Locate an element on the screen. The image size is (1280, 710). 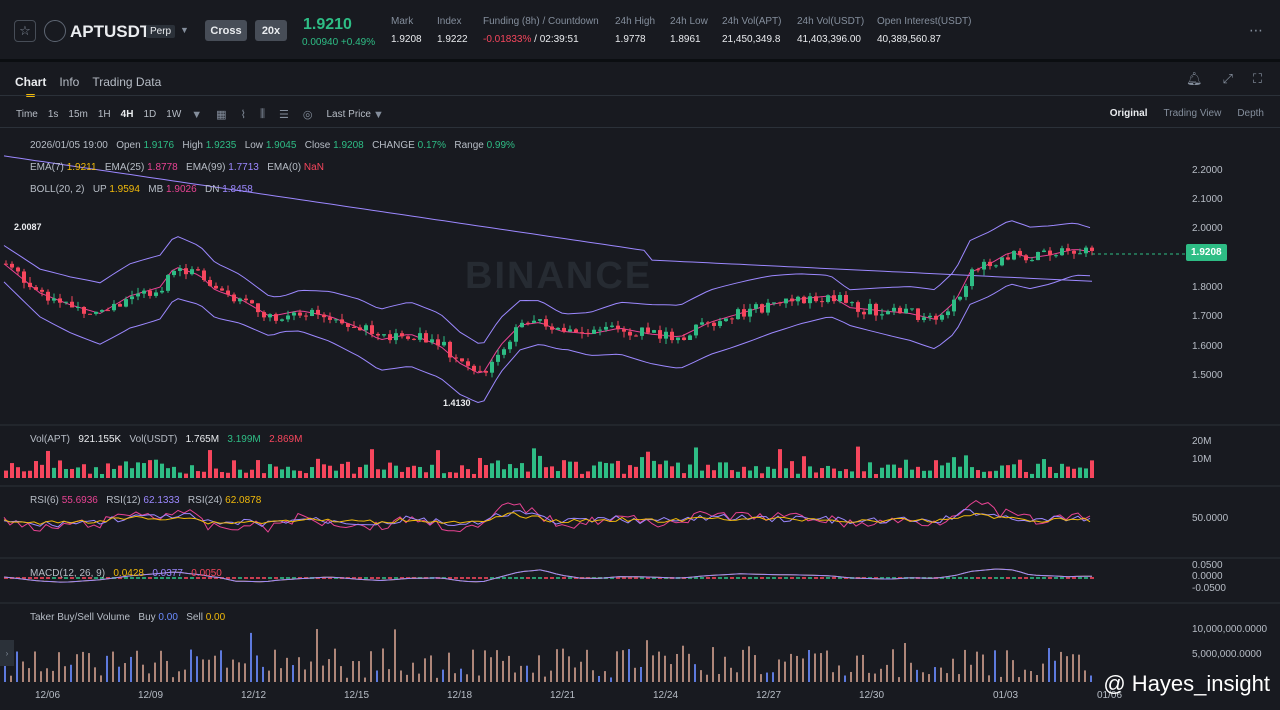
date-axis-label: 01/06 is located at coordinates (1110, 695).